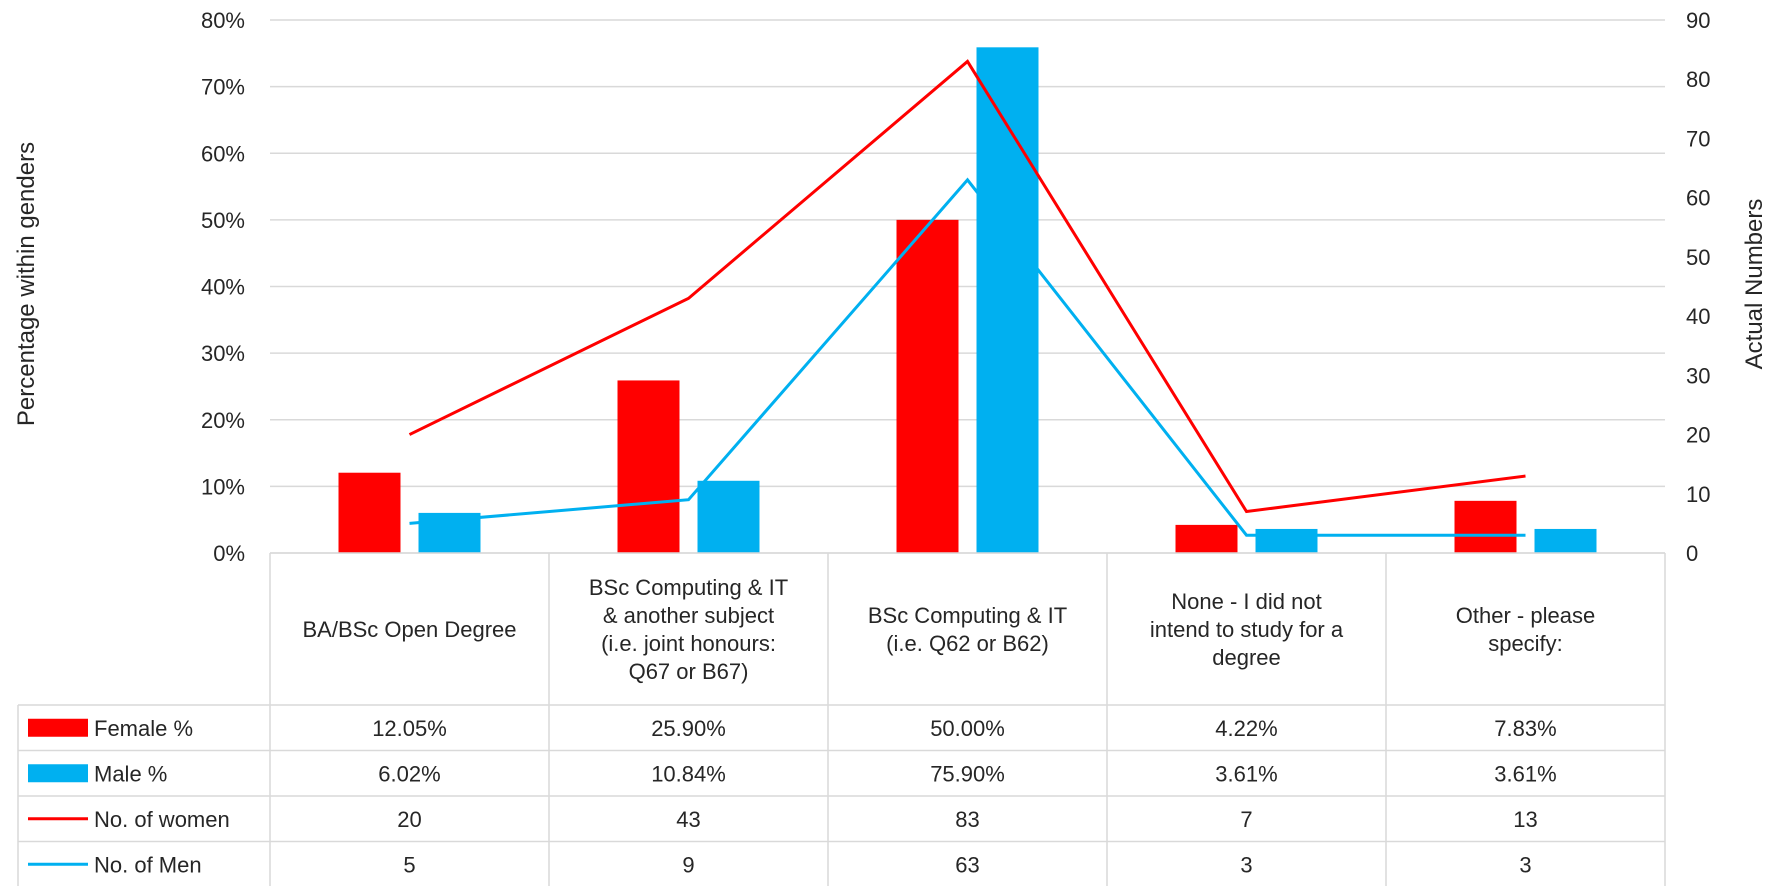 This screenshot has height=886, width=1789. I want to click on y2-tick-label: 80, so click(1698, 79).